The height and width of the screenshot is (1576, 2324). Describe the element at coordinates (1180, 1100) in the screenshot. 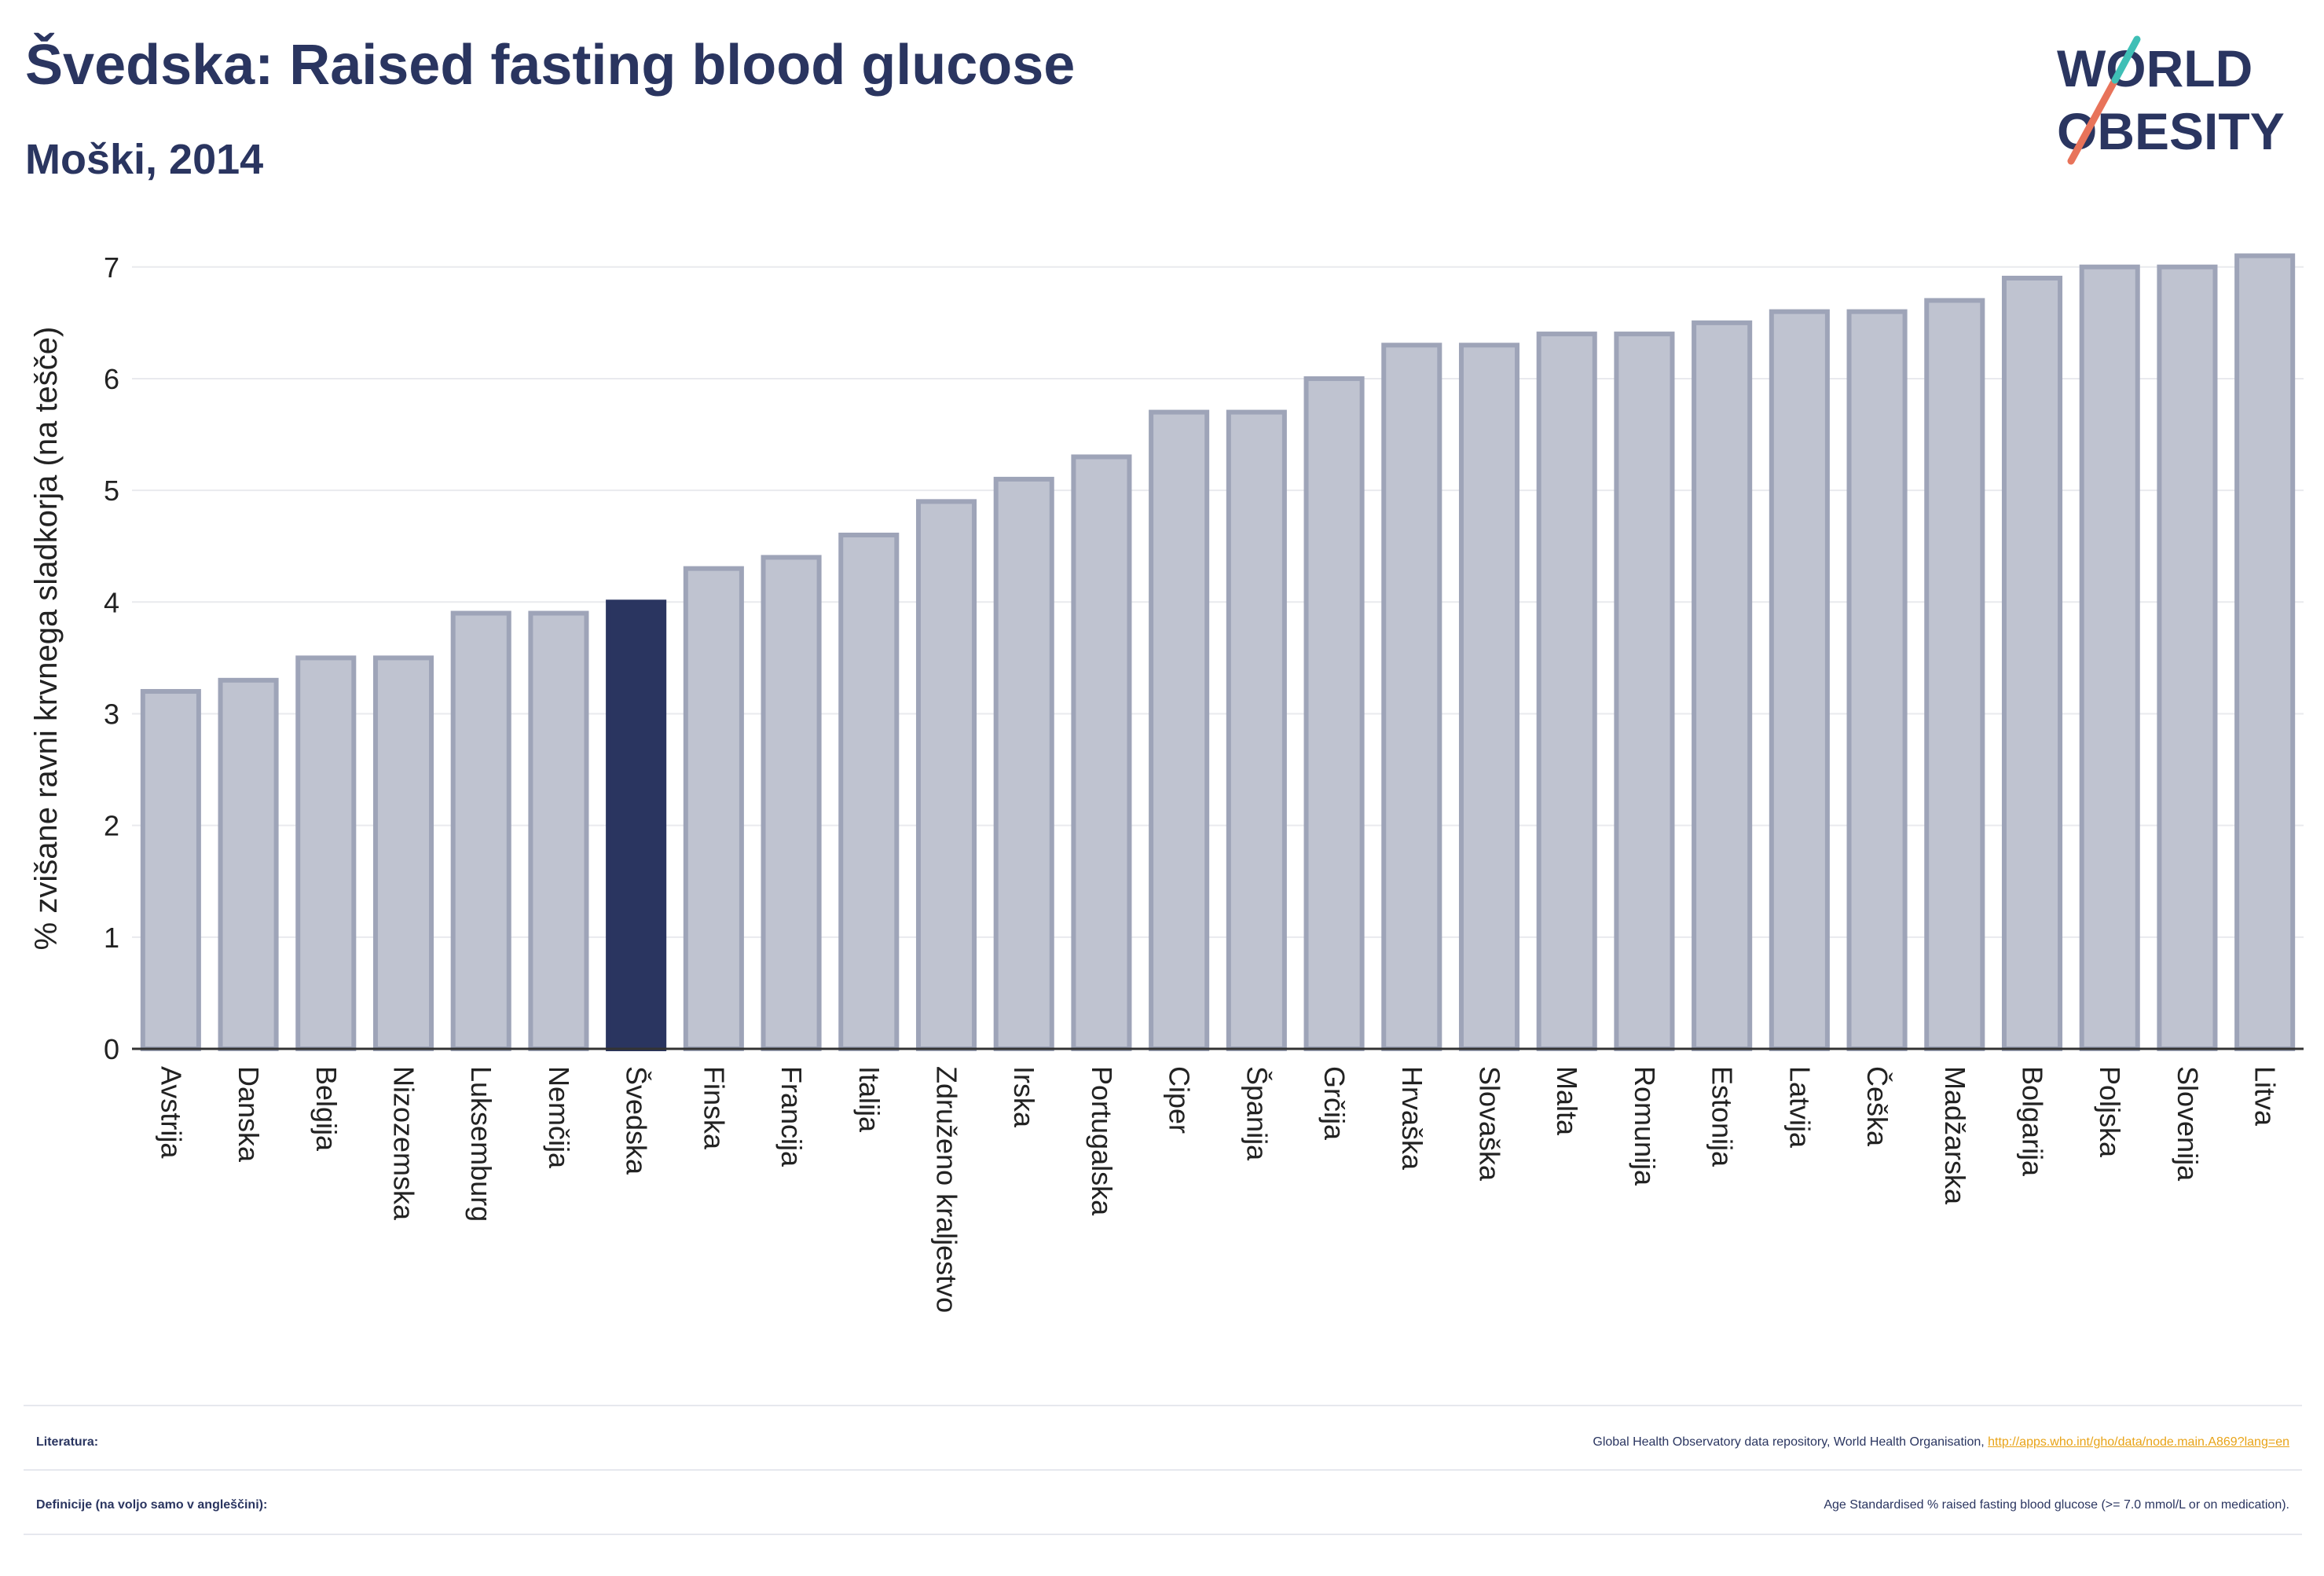

I see `x-tick-label: Ciper` at that location.